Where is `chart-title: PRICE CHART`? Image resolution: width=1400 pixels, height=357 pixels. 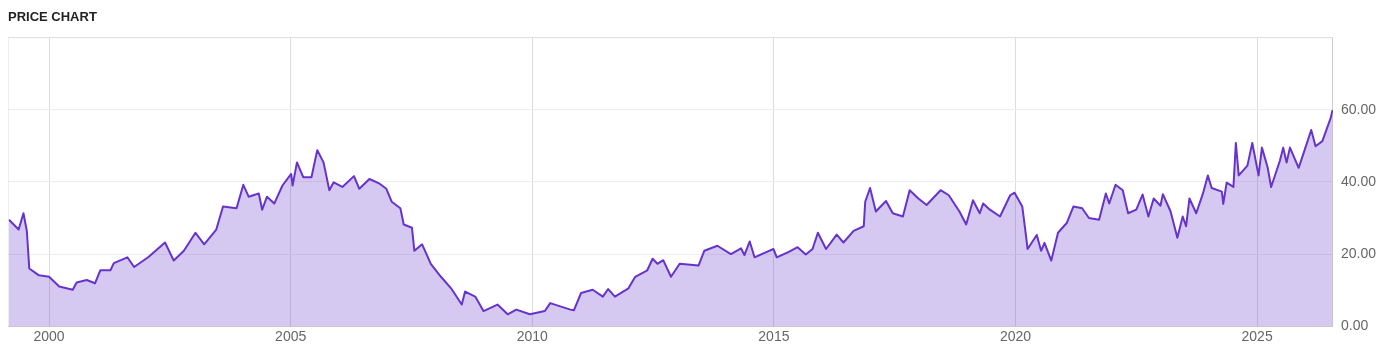
chart-title: PRICE CHART is located at coordinates (52, 17).